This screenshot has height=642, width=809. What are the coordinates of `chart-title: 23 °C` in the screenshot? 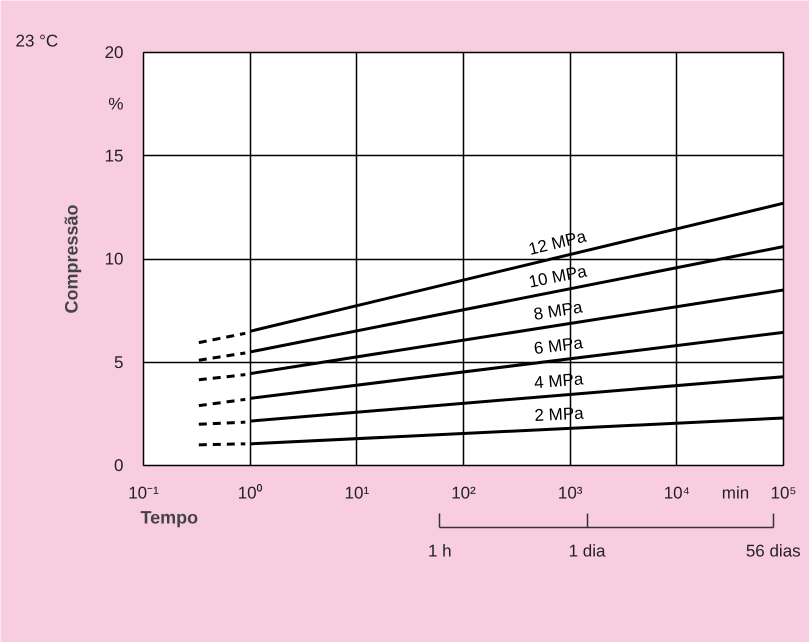 It's located at (37, 41).